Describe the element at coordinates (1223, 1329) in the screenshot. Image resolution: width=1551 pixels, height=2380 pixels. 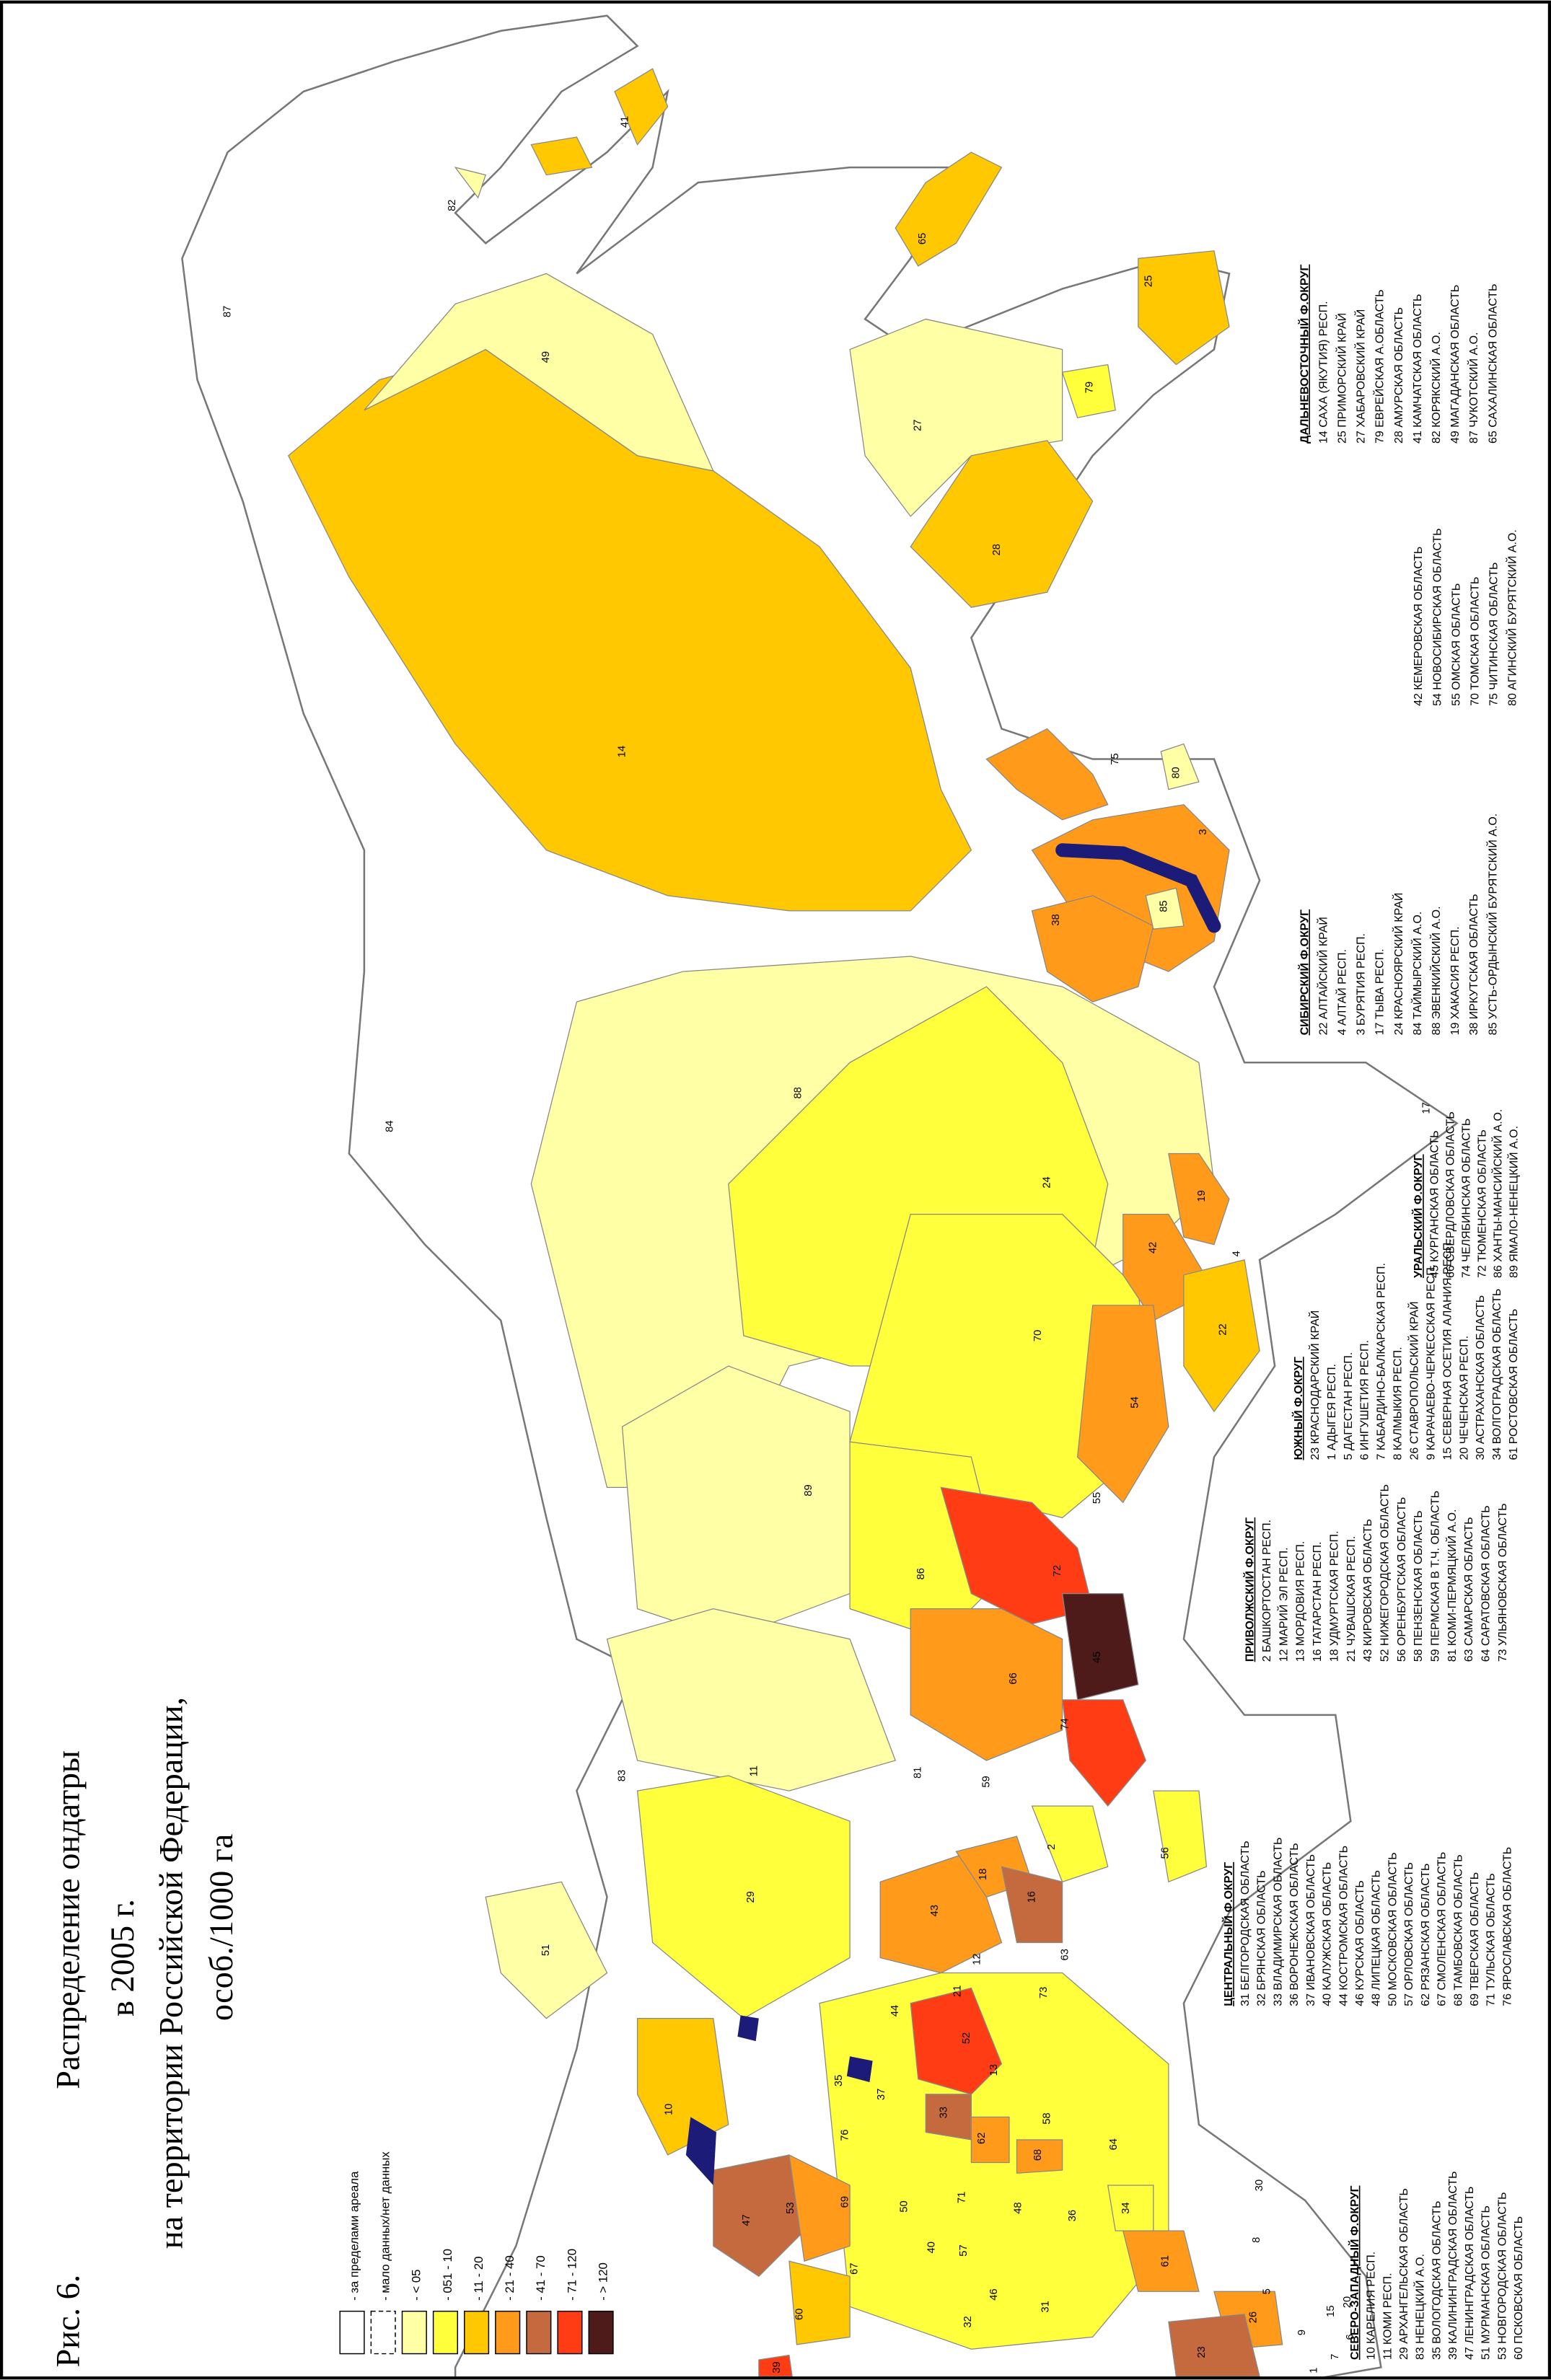
I see `region-number: 22` at that location.